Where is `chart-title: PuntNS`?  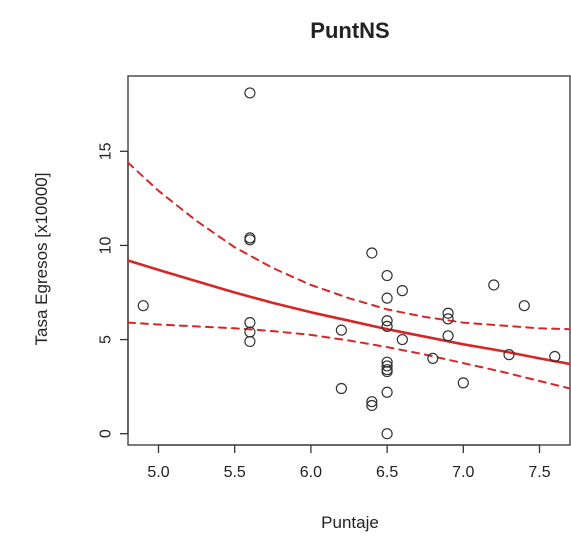
chart-title: PuntNS is located at coordinates (349, 30).